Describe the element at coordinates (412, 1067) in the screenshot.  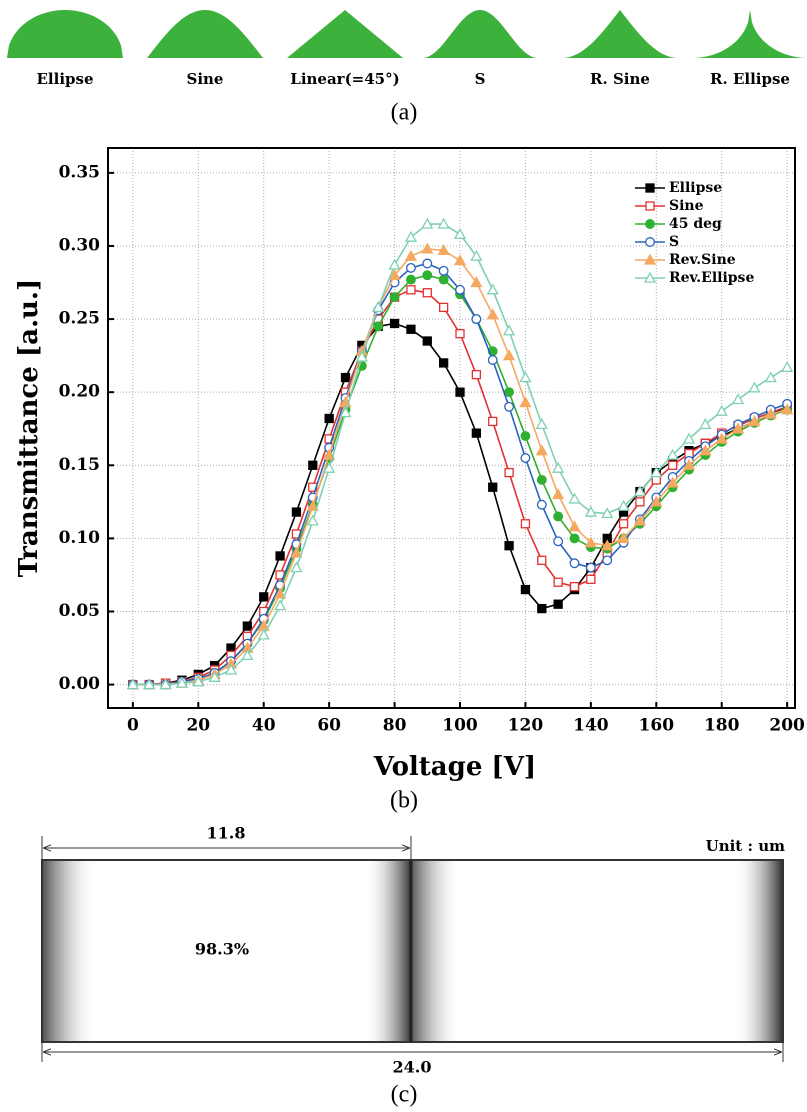
I see `dimension-label: 24.0` at that location.